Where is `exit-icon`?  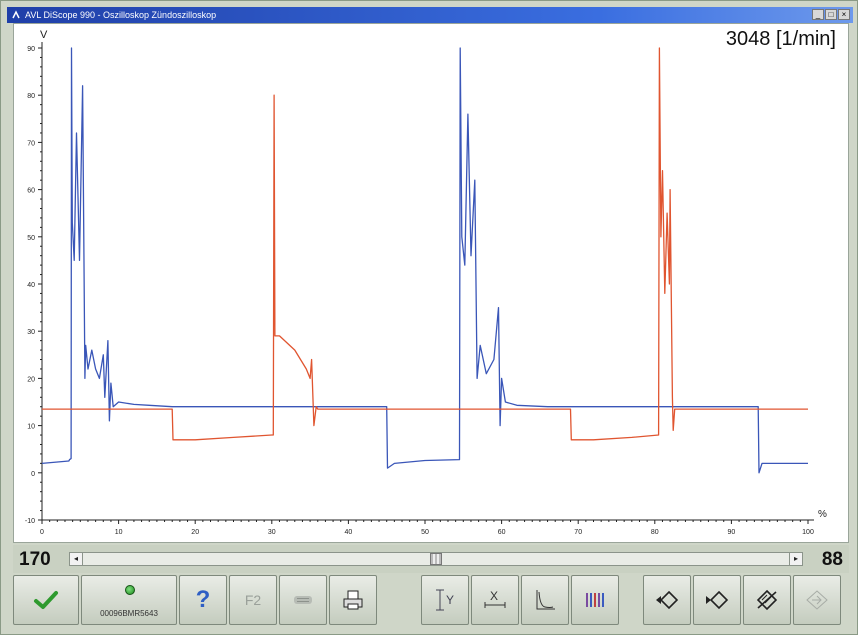
exit-icon is located at coordinates (817, 600).